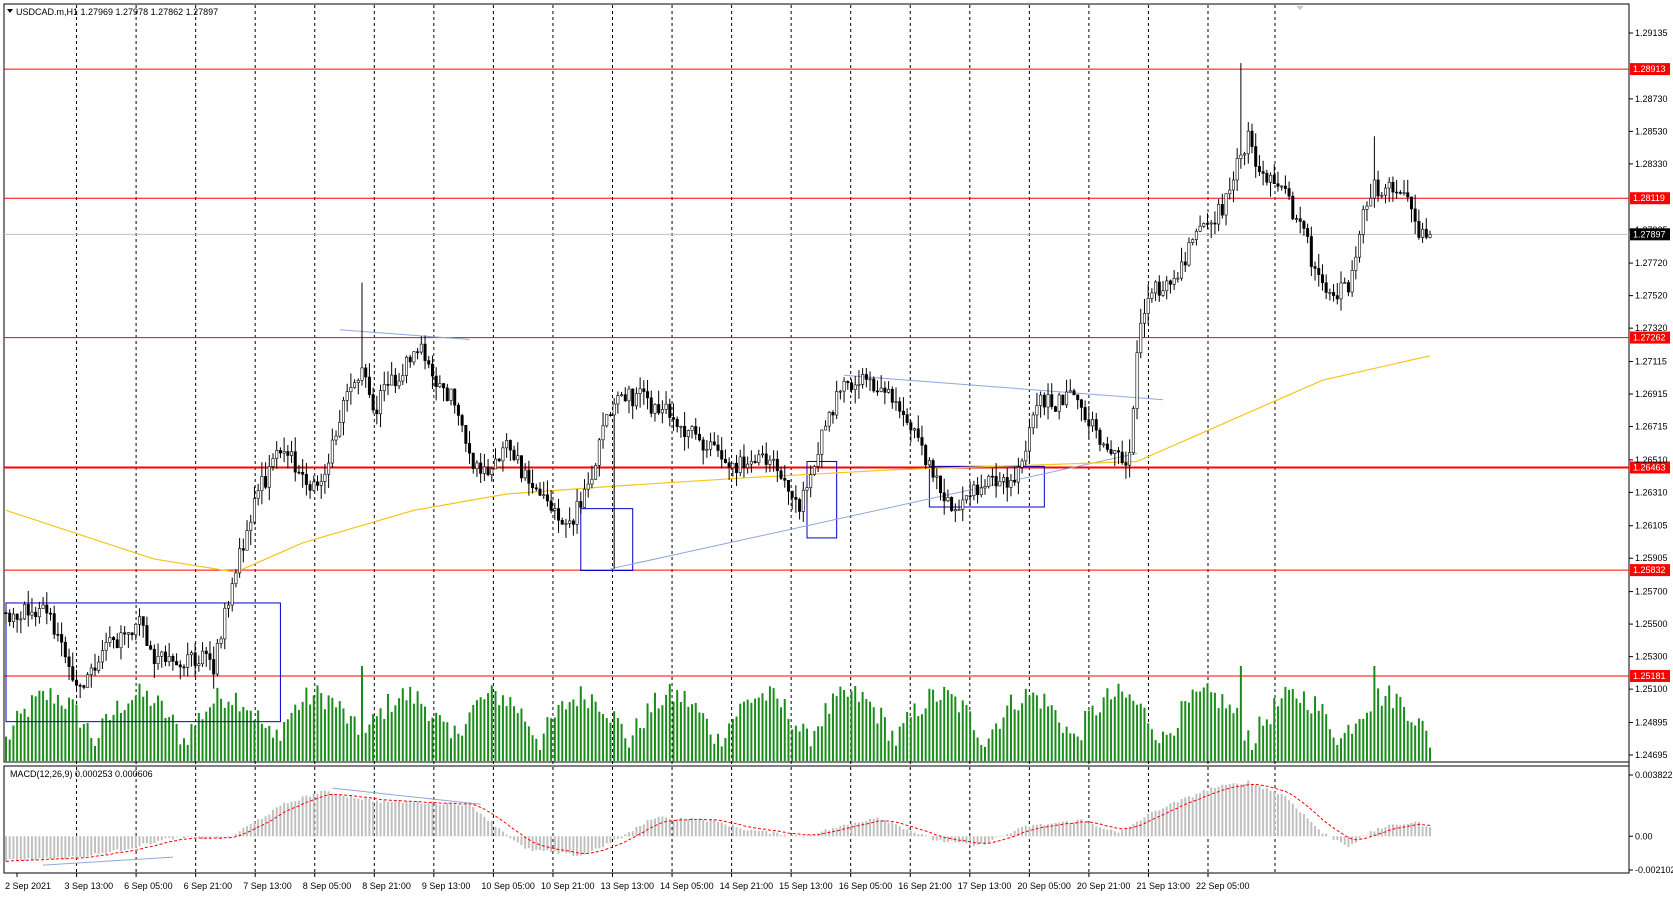 The image size is (1673, 897). I want to click on price-tick-label: 1.26310, so click(1651, 492).